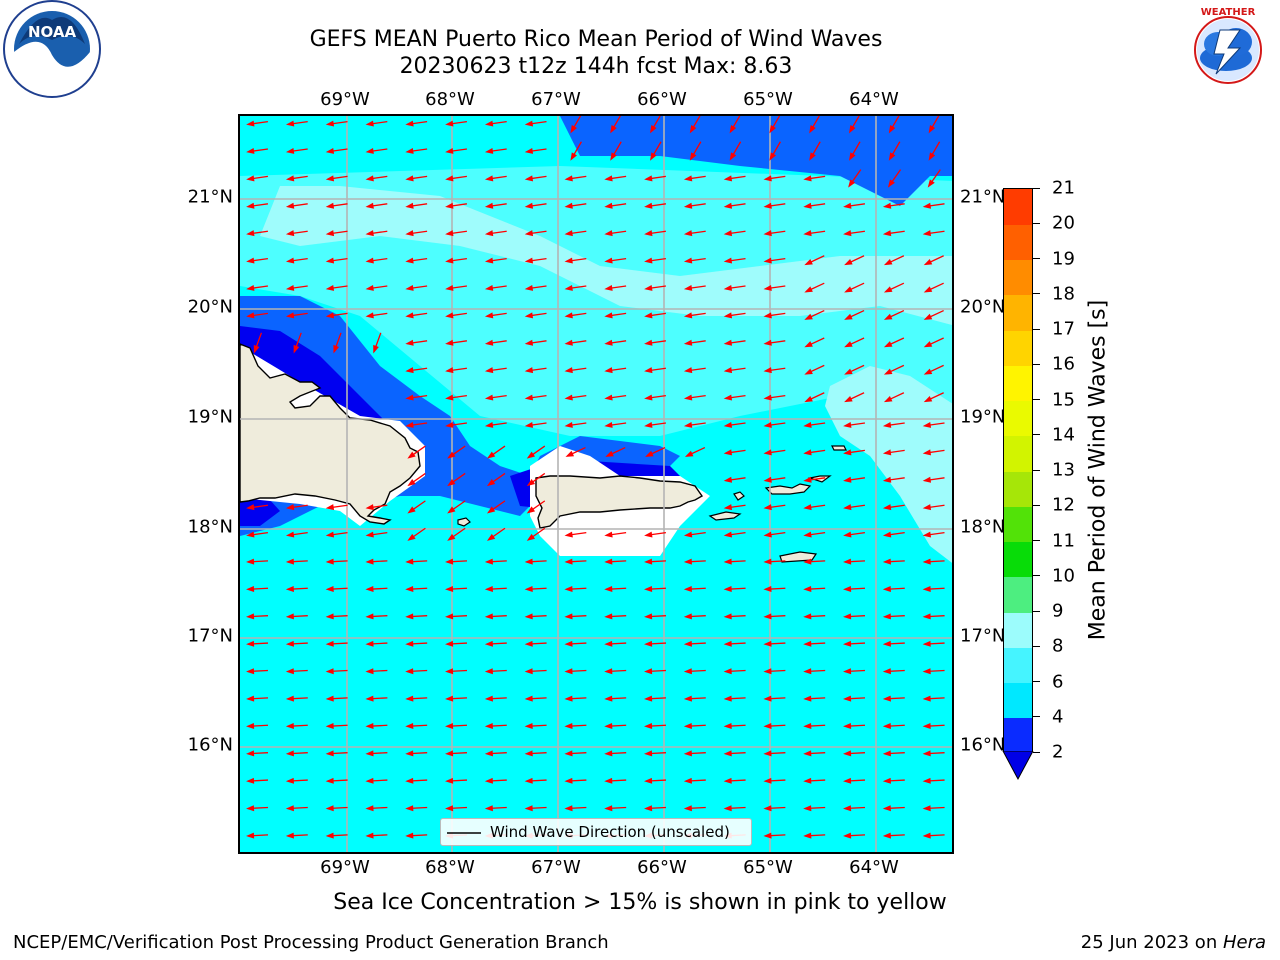 The height and width of the screenshot is (960, 1280). I want to click on puerto-rico-land, so click(619, 502).